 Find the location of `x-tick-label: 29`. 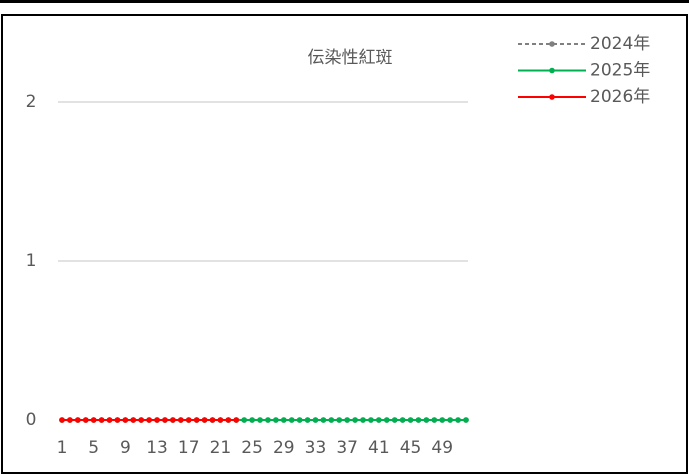

x-tick-label: 29 is located at coordinates (284, 448).